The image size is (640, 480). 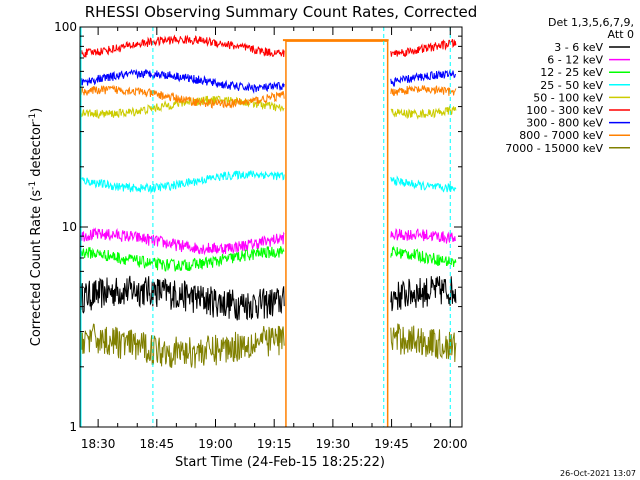 What do you see at coordinates (554, 148) in the screenshot?
I see `legend-entry-label: 7000 - 15000 keV` at bounding box center [554, 148].